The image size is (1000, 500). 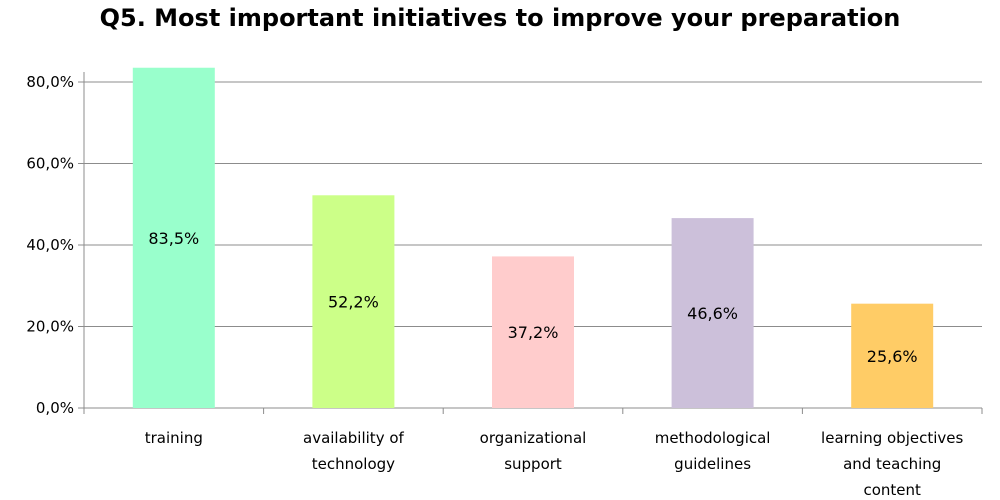 I want to click on category-label: organizational, so click(x=533, y=438).